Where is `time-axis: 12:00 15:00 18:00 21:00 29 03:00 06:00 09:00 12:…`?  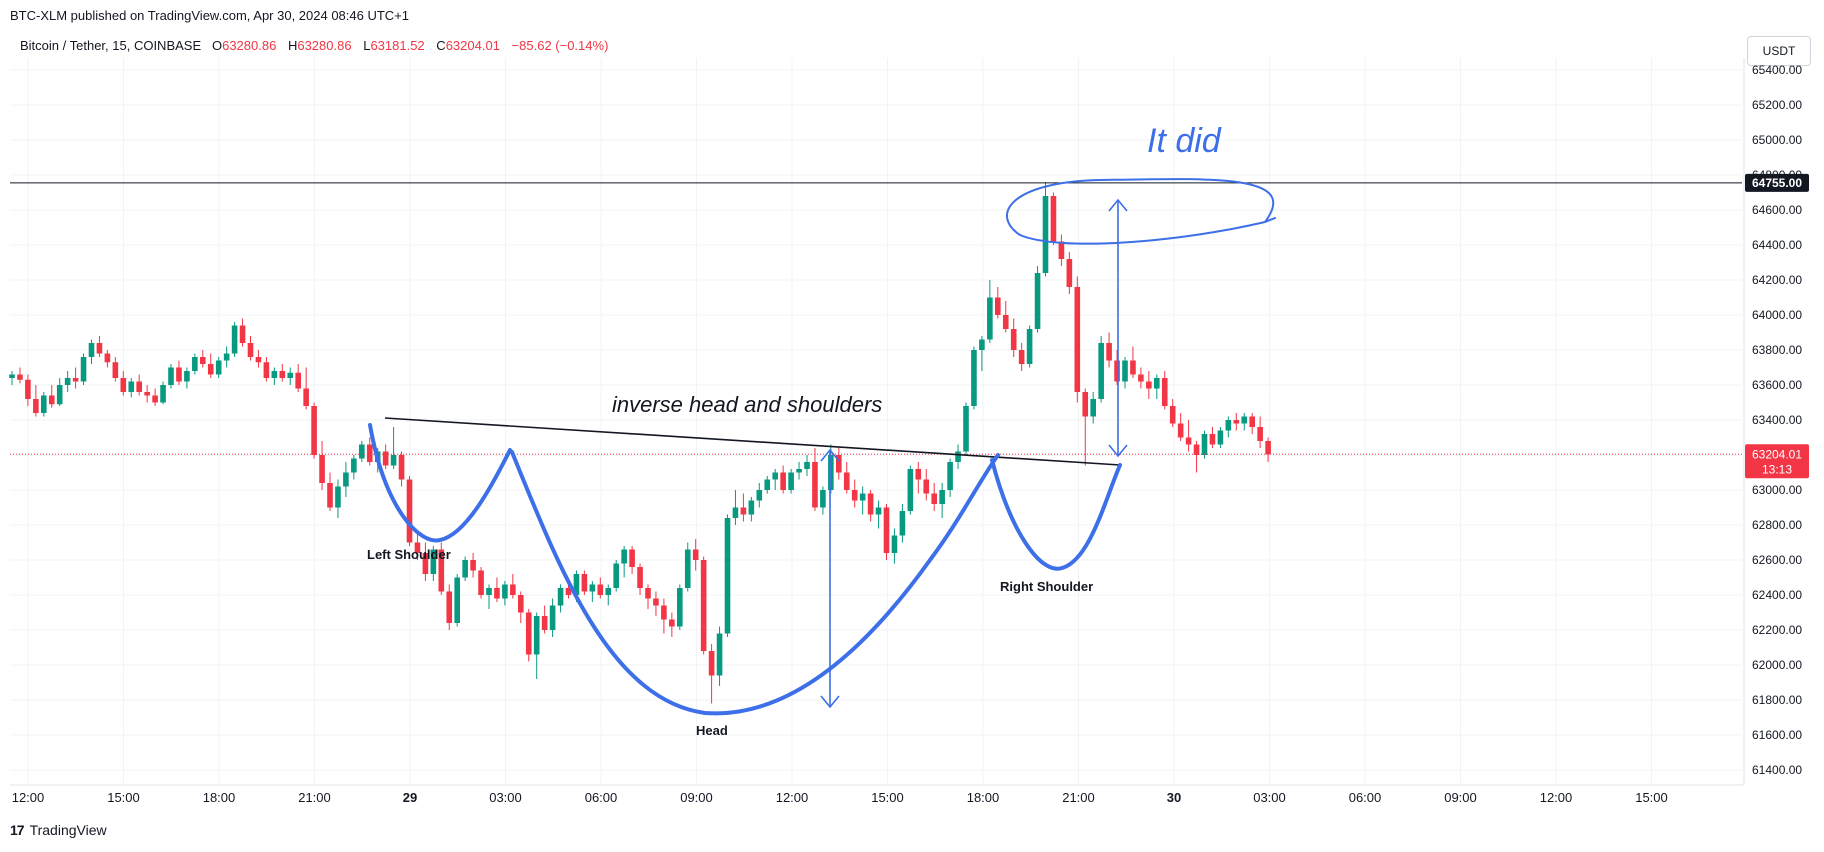 time-axis: 12:00 15:00 18:00 21:00 29 03:00 06:00 09:00 12:… is located at coordinates (840, 797).